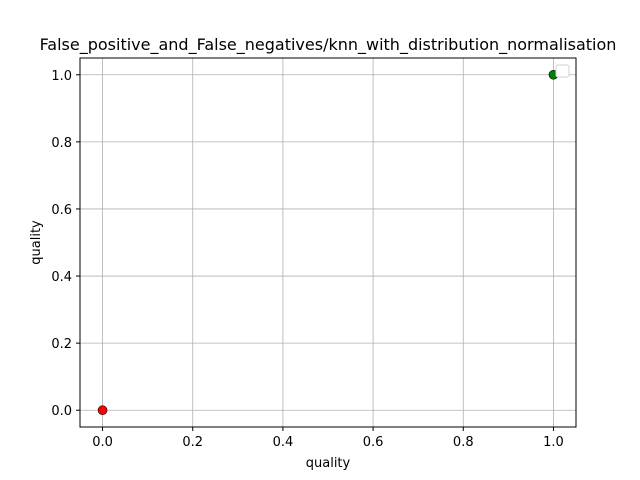 The image size is (640, 480). Describe the element at coordinates (61, 143) in the screenshot. I see `y-tick-label: 0.8` at that location.